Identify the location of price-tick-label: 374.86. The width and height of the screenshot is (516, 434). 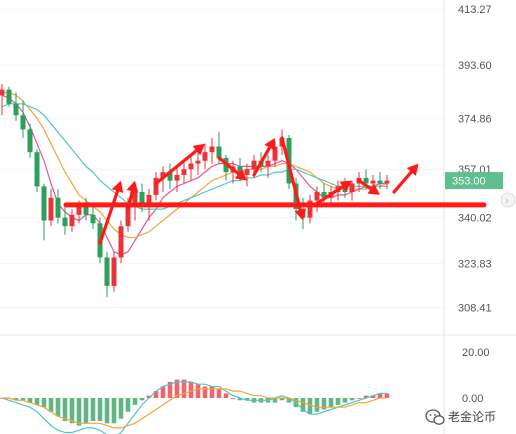
(475, 119).